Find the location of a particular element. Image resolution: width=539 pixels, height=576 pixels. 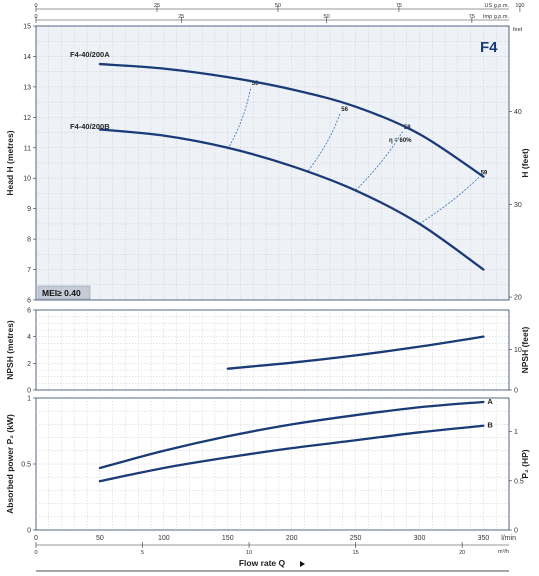

curve-label-200b: F4-40/200B is located at coordinates (90, 126).